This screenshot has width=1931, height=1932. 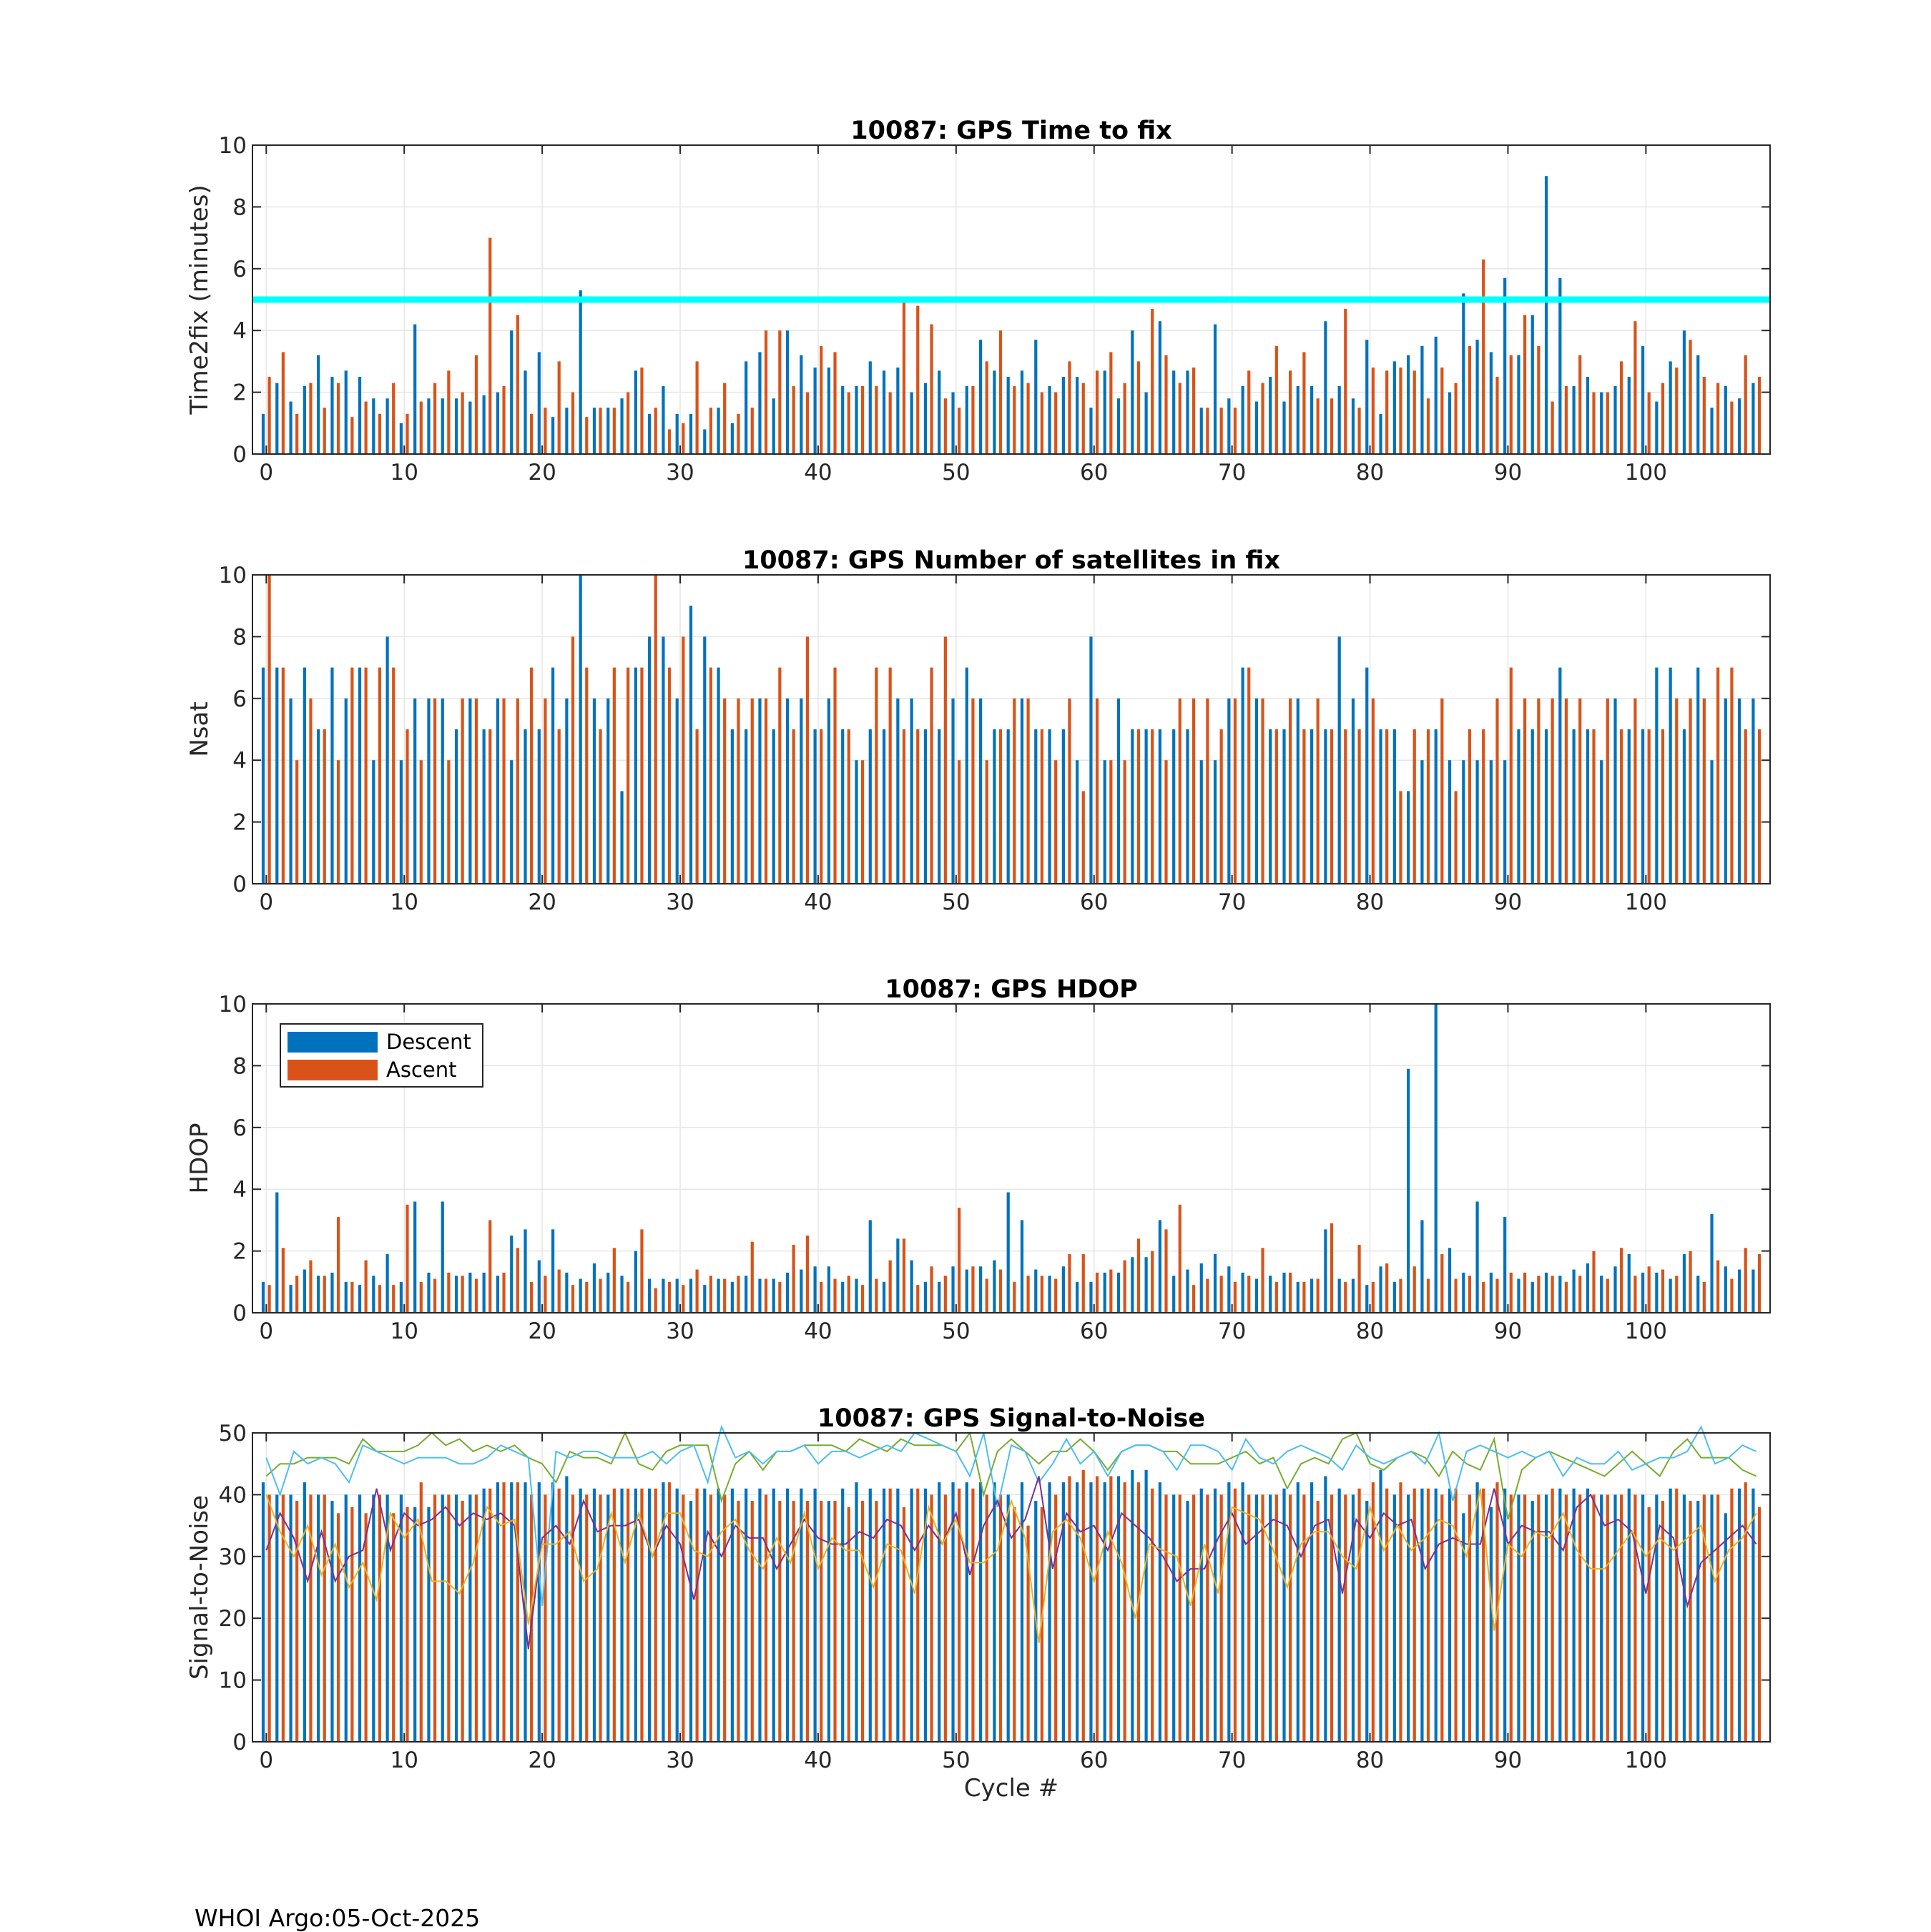 I want to click on y-tick-label: 10, so click(x=233, y=146).